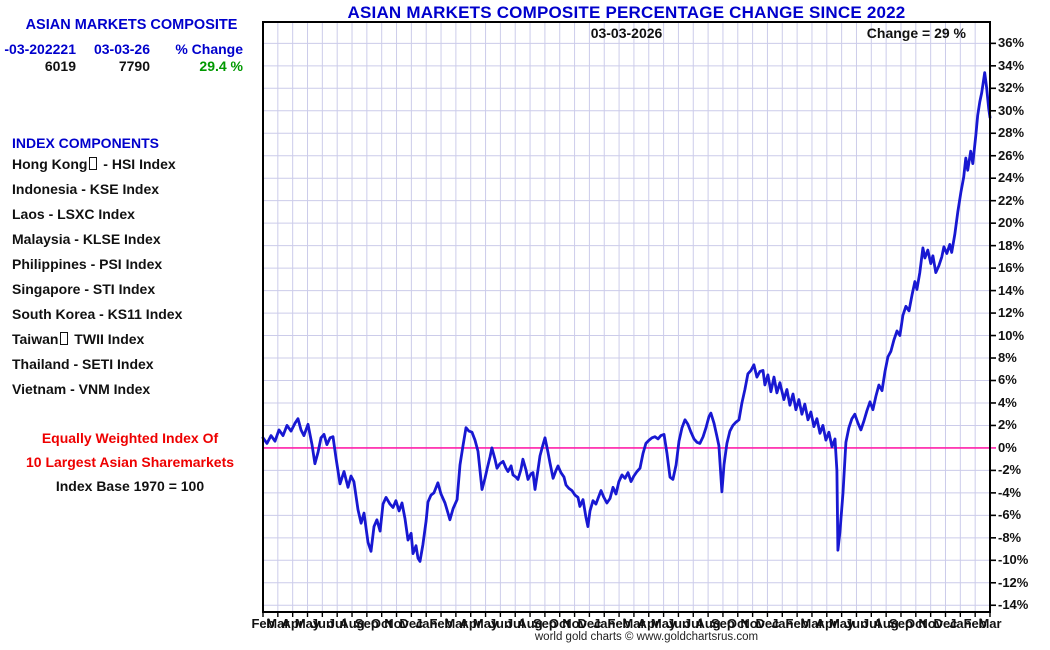 This screenshot has height=650, width=1050. What do you see at coordinates (1011, 110) in the screenshot?
I see `y-tick-label: 30%` at bounding box center [1011, 110].